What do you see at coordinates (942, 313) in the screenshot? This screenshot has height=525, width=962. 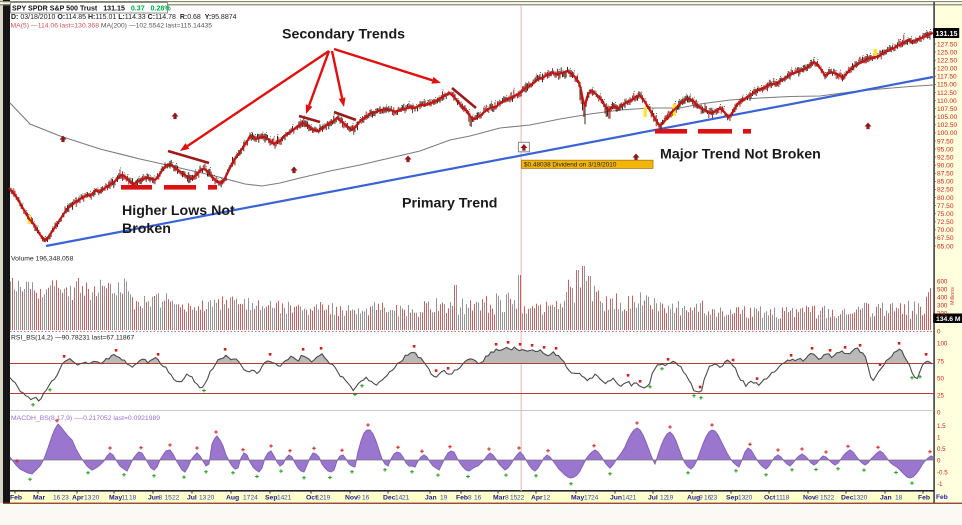 I see `svg-text: 200` at bounding box center [942, 313].